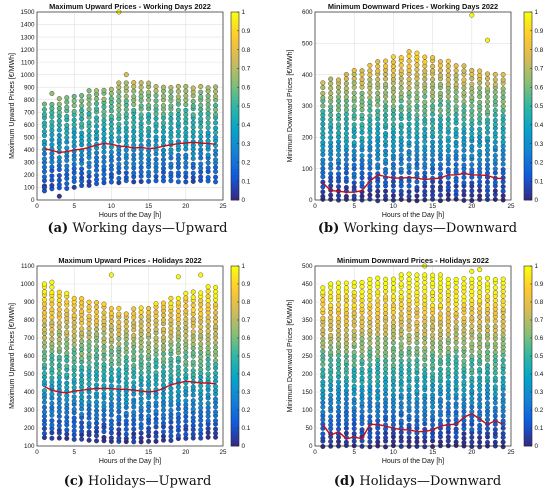 Image resolution: width=550 pixels, height=496 pixels. What do you see at coordinates (74, 206) in the screenshot?
I see `x-tick-label: 5` at bounding box center [74, 206].